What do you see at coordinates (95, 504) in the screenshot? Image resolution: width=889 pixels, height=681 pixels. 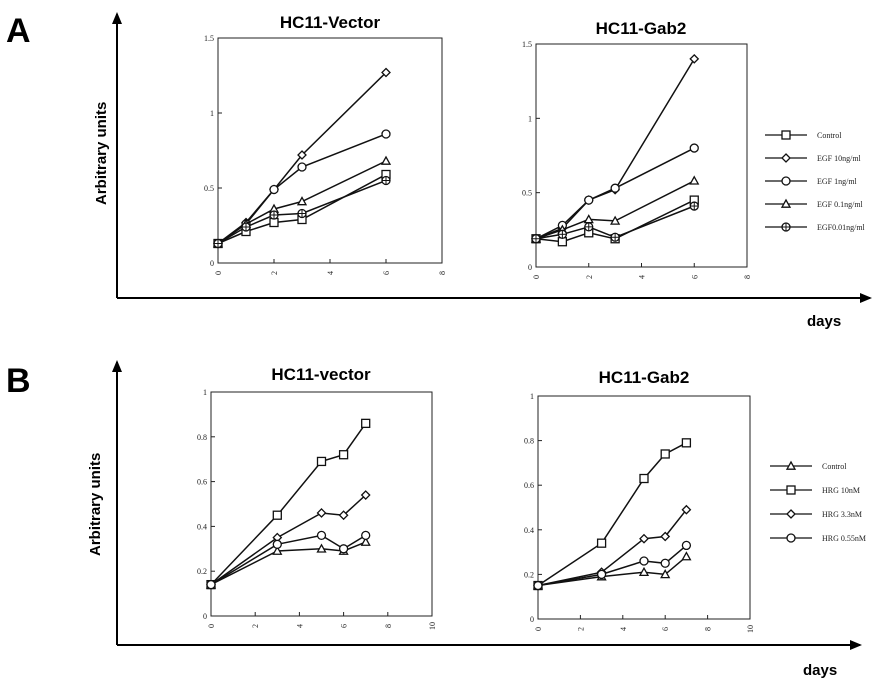 I see `panel-b-y-label: Arbitrary units` at bounding box center [95, 504].